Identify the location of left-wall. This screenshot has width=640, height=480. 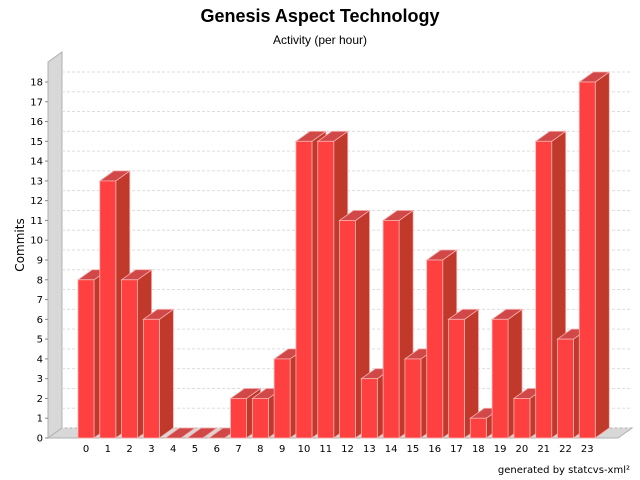
(55, 245).